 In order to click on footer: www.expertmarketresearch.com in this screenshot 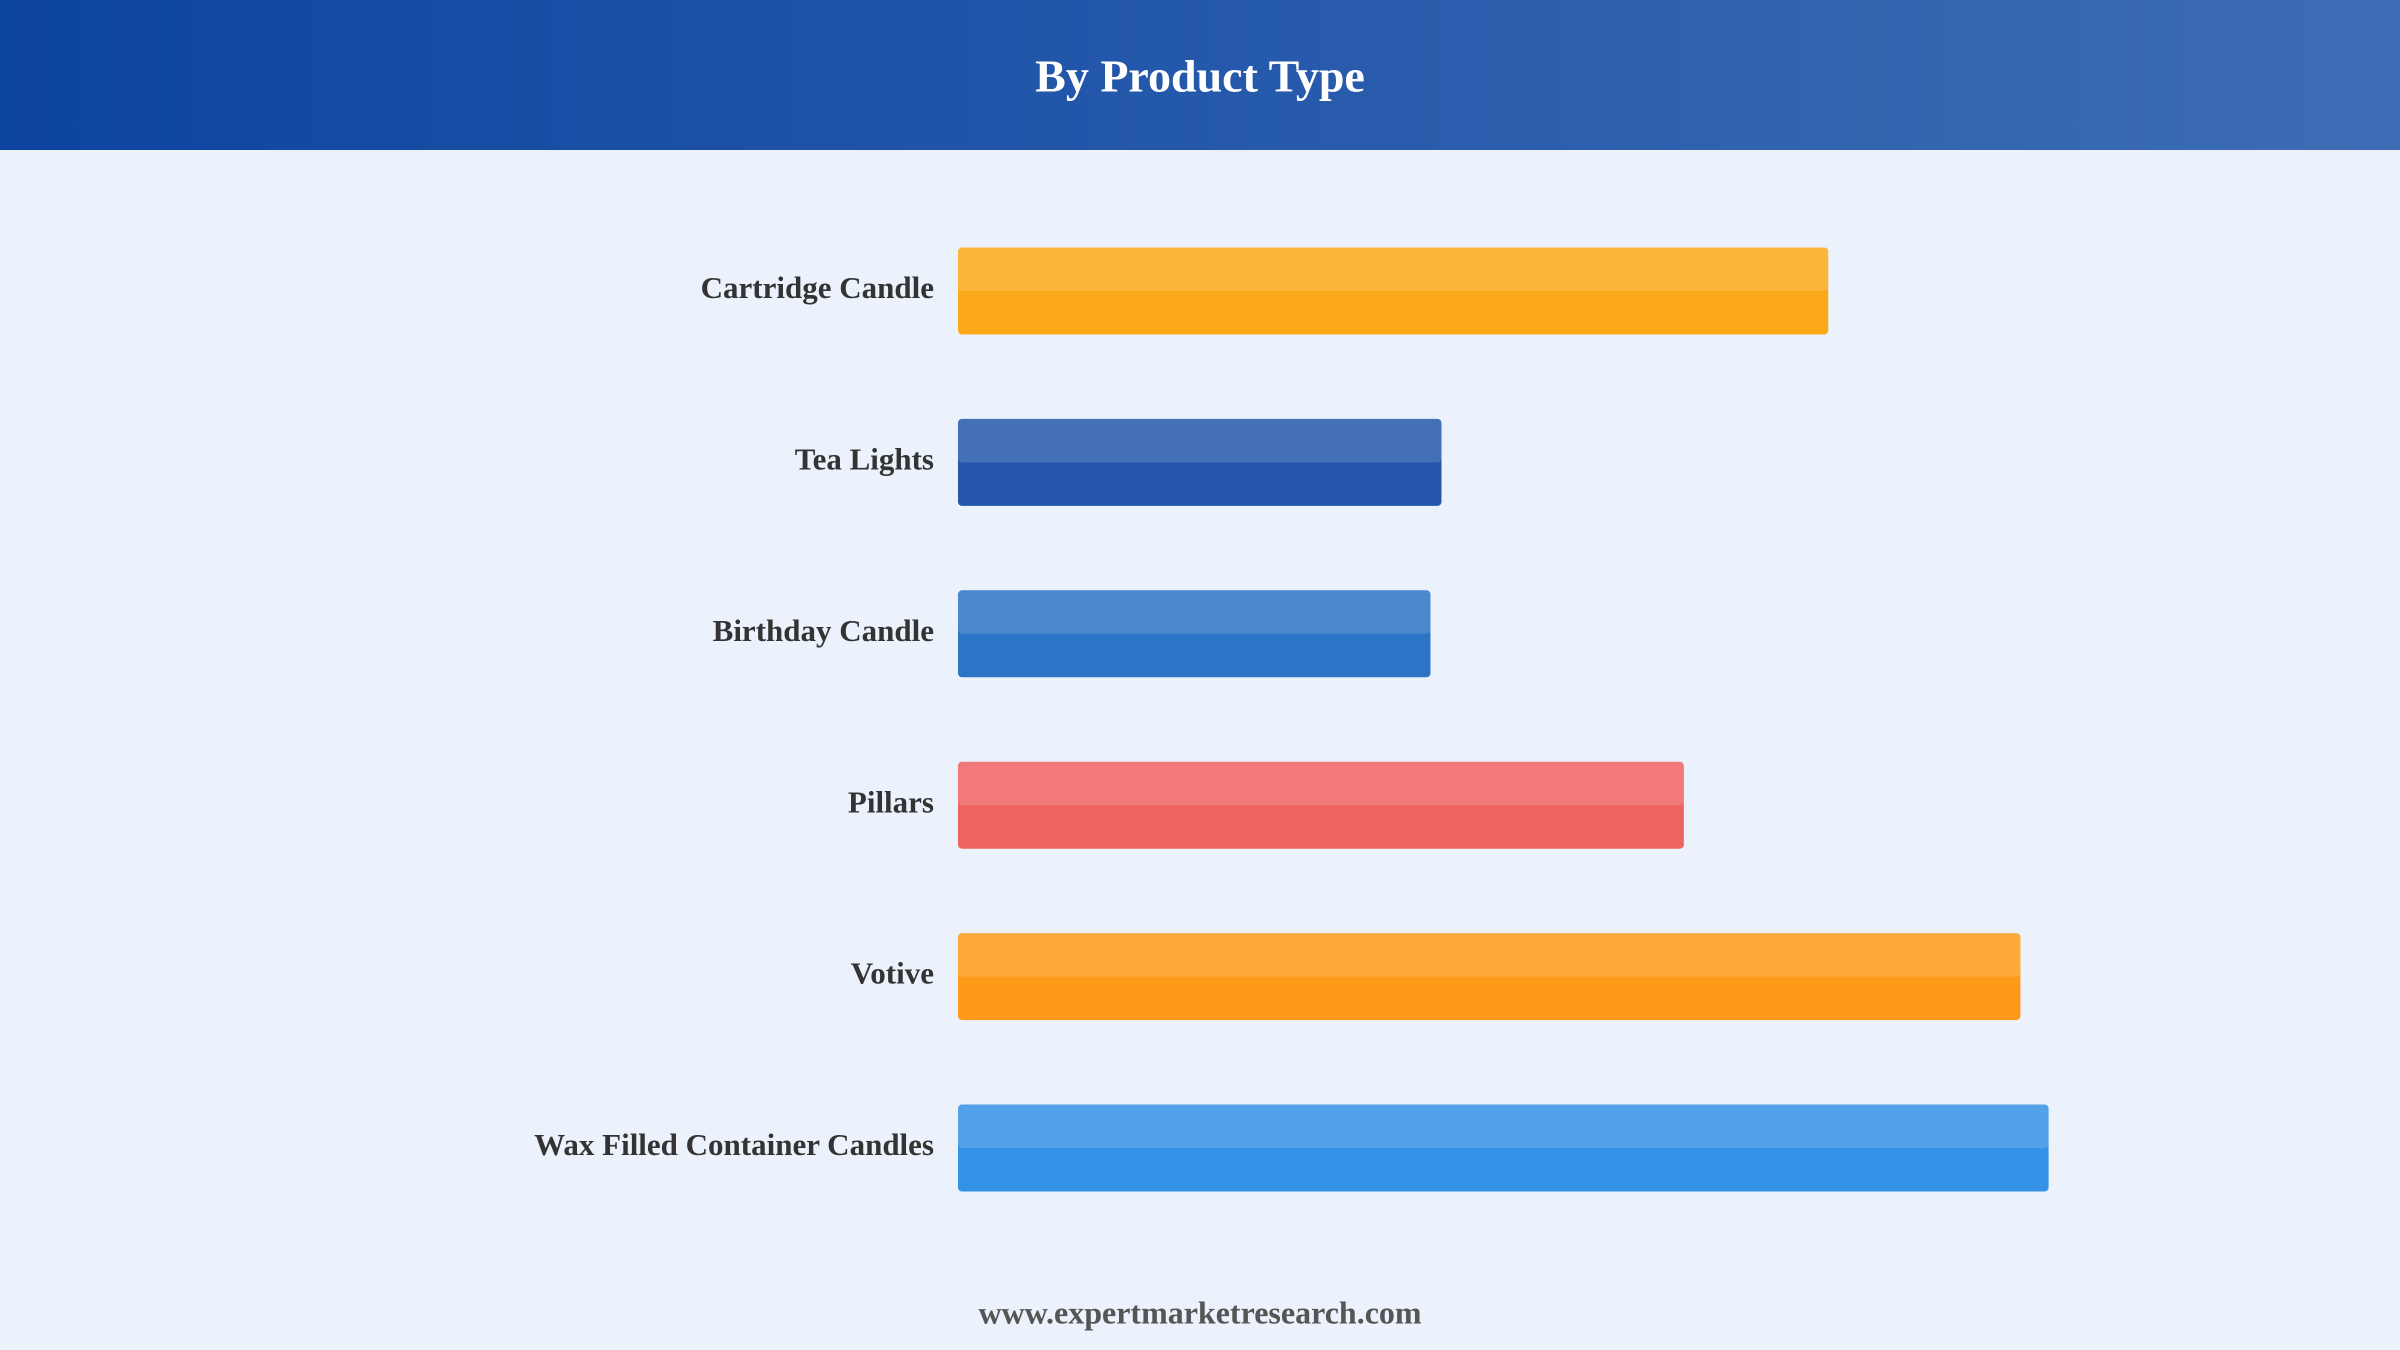, I will do `click(1199, 1312)`.